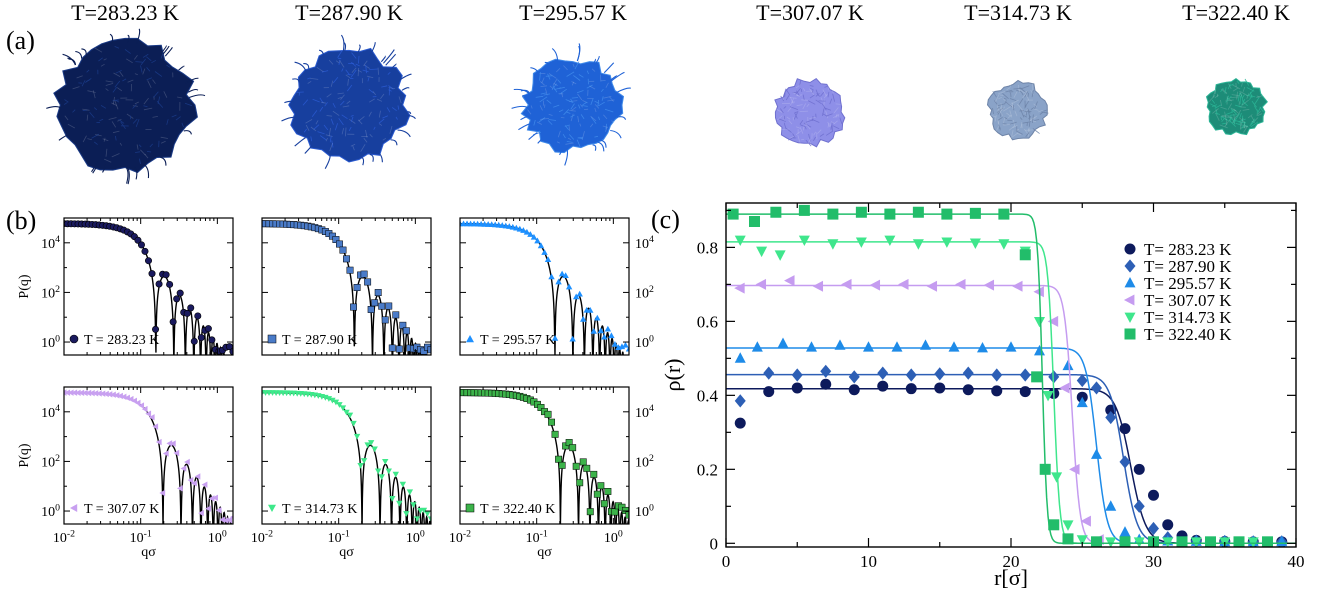  What do you see at coordinates (1188, 249) in the screenshot?
I see `legend-label: T= 283.23 K` at bounding box center [1188, 249].